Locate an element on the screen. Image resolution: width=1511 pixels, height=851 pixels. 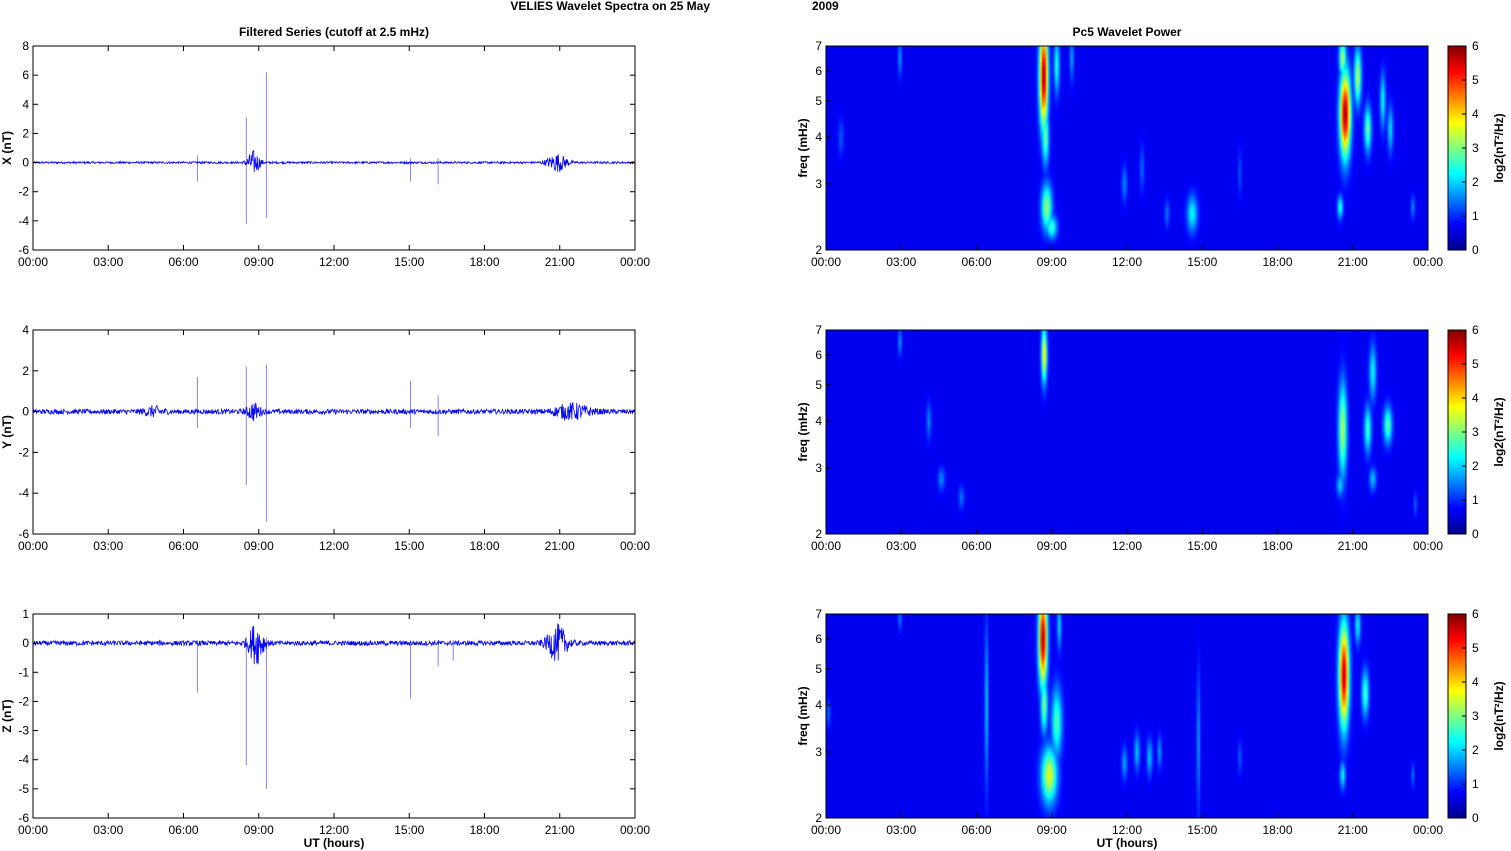
y-tick-label: 3 is located at coordinates (818, 184).